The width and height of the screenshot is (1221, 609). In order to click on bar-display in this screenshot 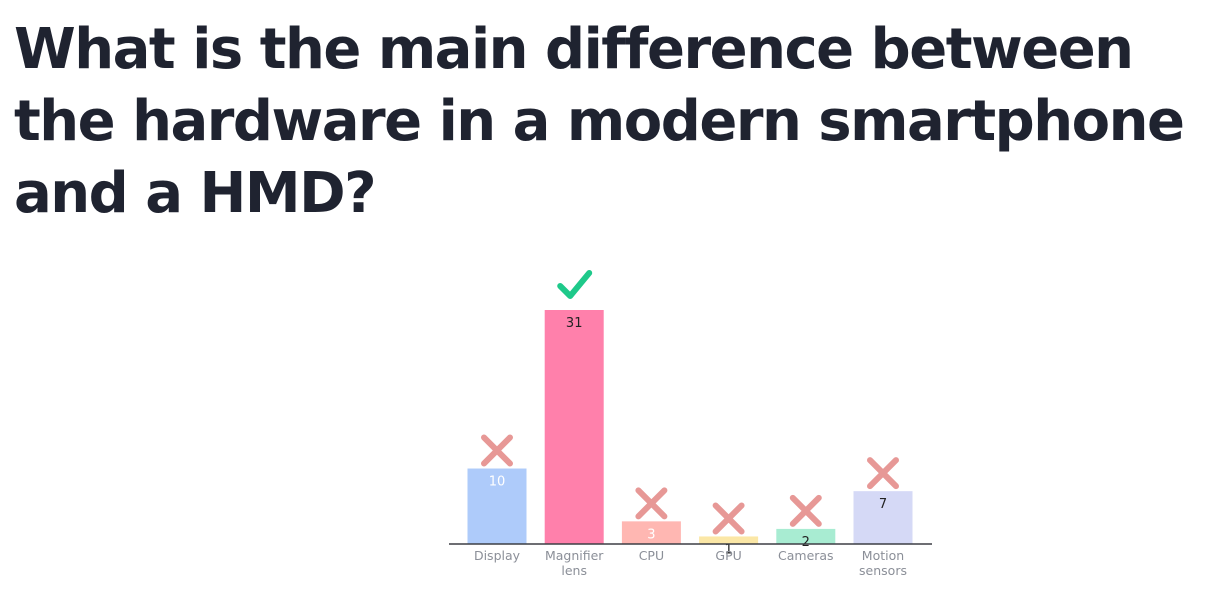, I will do `click(497, 506)`.